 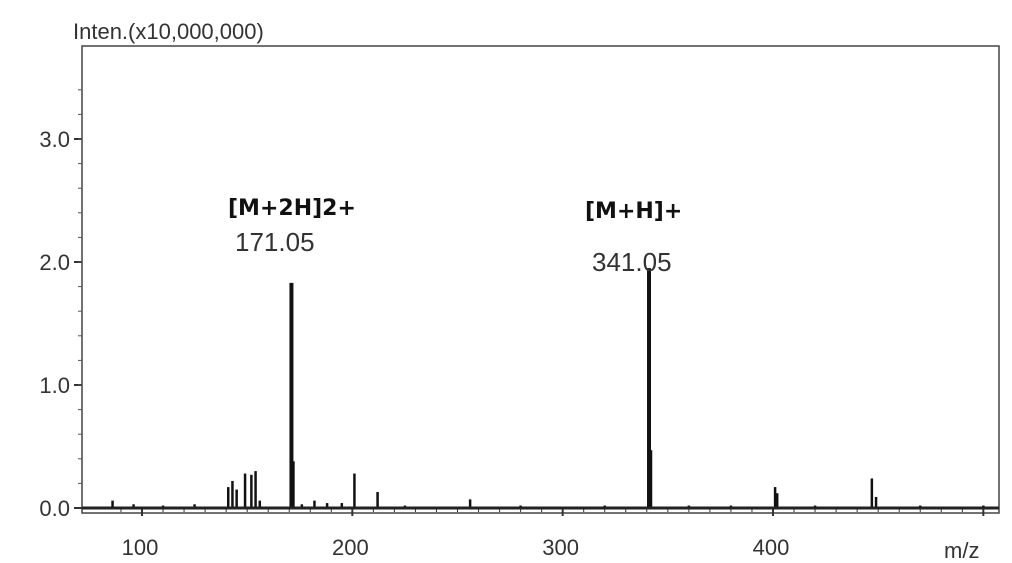 What do you see at coordinates (140, 547) in the screenshot?
I see `x-tick-label: 100` at bounding box center [140, 547].